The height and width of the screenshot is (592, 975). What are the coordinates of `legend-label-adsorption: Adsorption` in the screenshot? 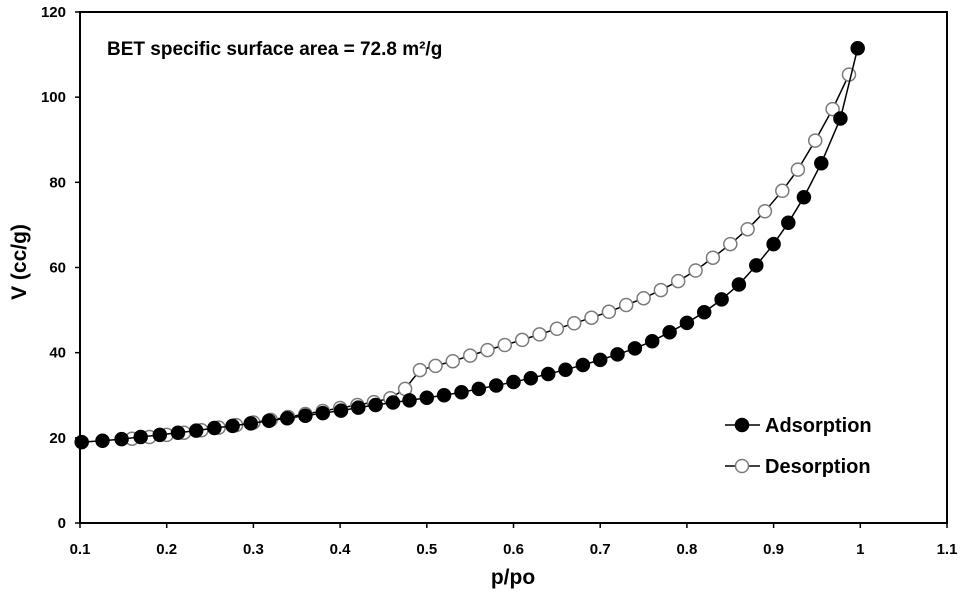 It's located at (818, 426).